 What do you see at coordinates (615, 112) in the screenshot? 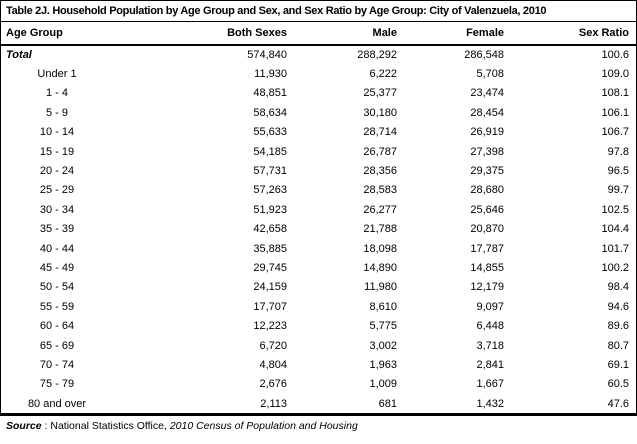
I see `sex-ratio-cell: 106.1` at bounding box center [615, 112].